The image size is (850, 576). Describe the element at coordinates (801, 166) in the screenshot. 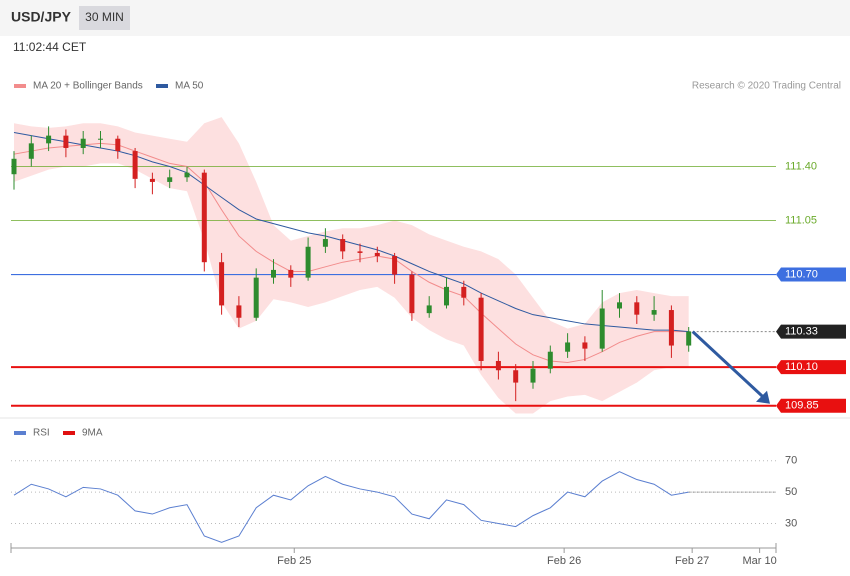

I see `level-label: 111.40` at that location.